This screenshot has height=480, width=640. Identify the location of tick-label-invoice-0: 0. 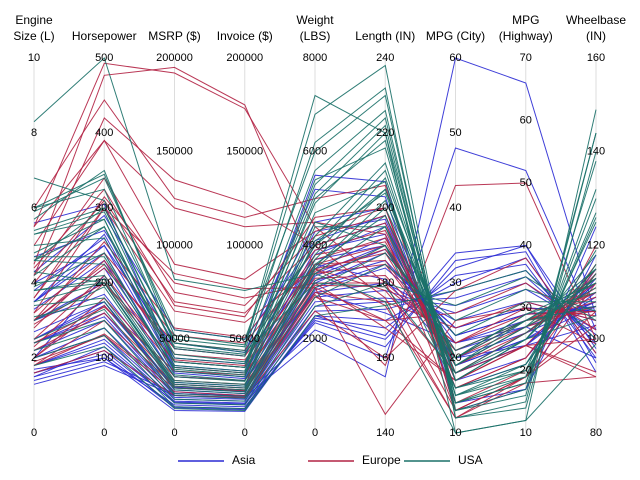
(245, 433).